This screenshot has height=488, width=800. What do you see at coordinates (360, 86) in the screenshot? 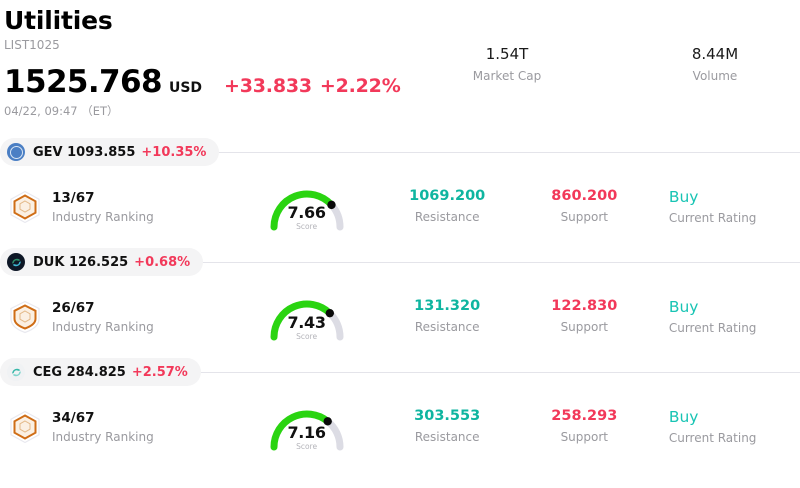
I see `index-change-pct: +2.22%` at bounding box center [360, 86].